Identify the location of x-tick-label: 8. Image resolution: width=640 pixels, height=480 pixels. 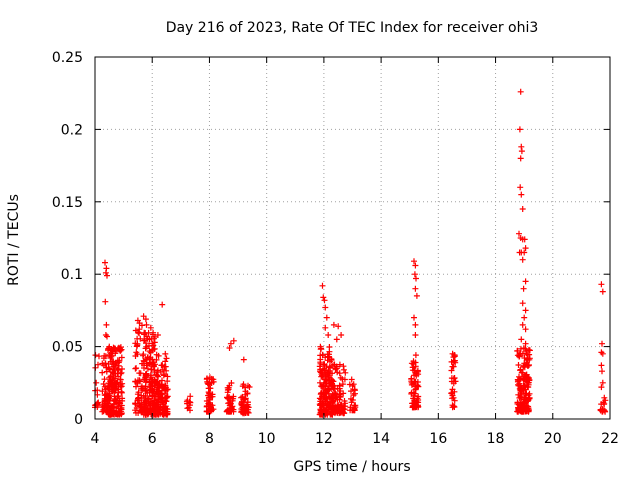
(209, 439).